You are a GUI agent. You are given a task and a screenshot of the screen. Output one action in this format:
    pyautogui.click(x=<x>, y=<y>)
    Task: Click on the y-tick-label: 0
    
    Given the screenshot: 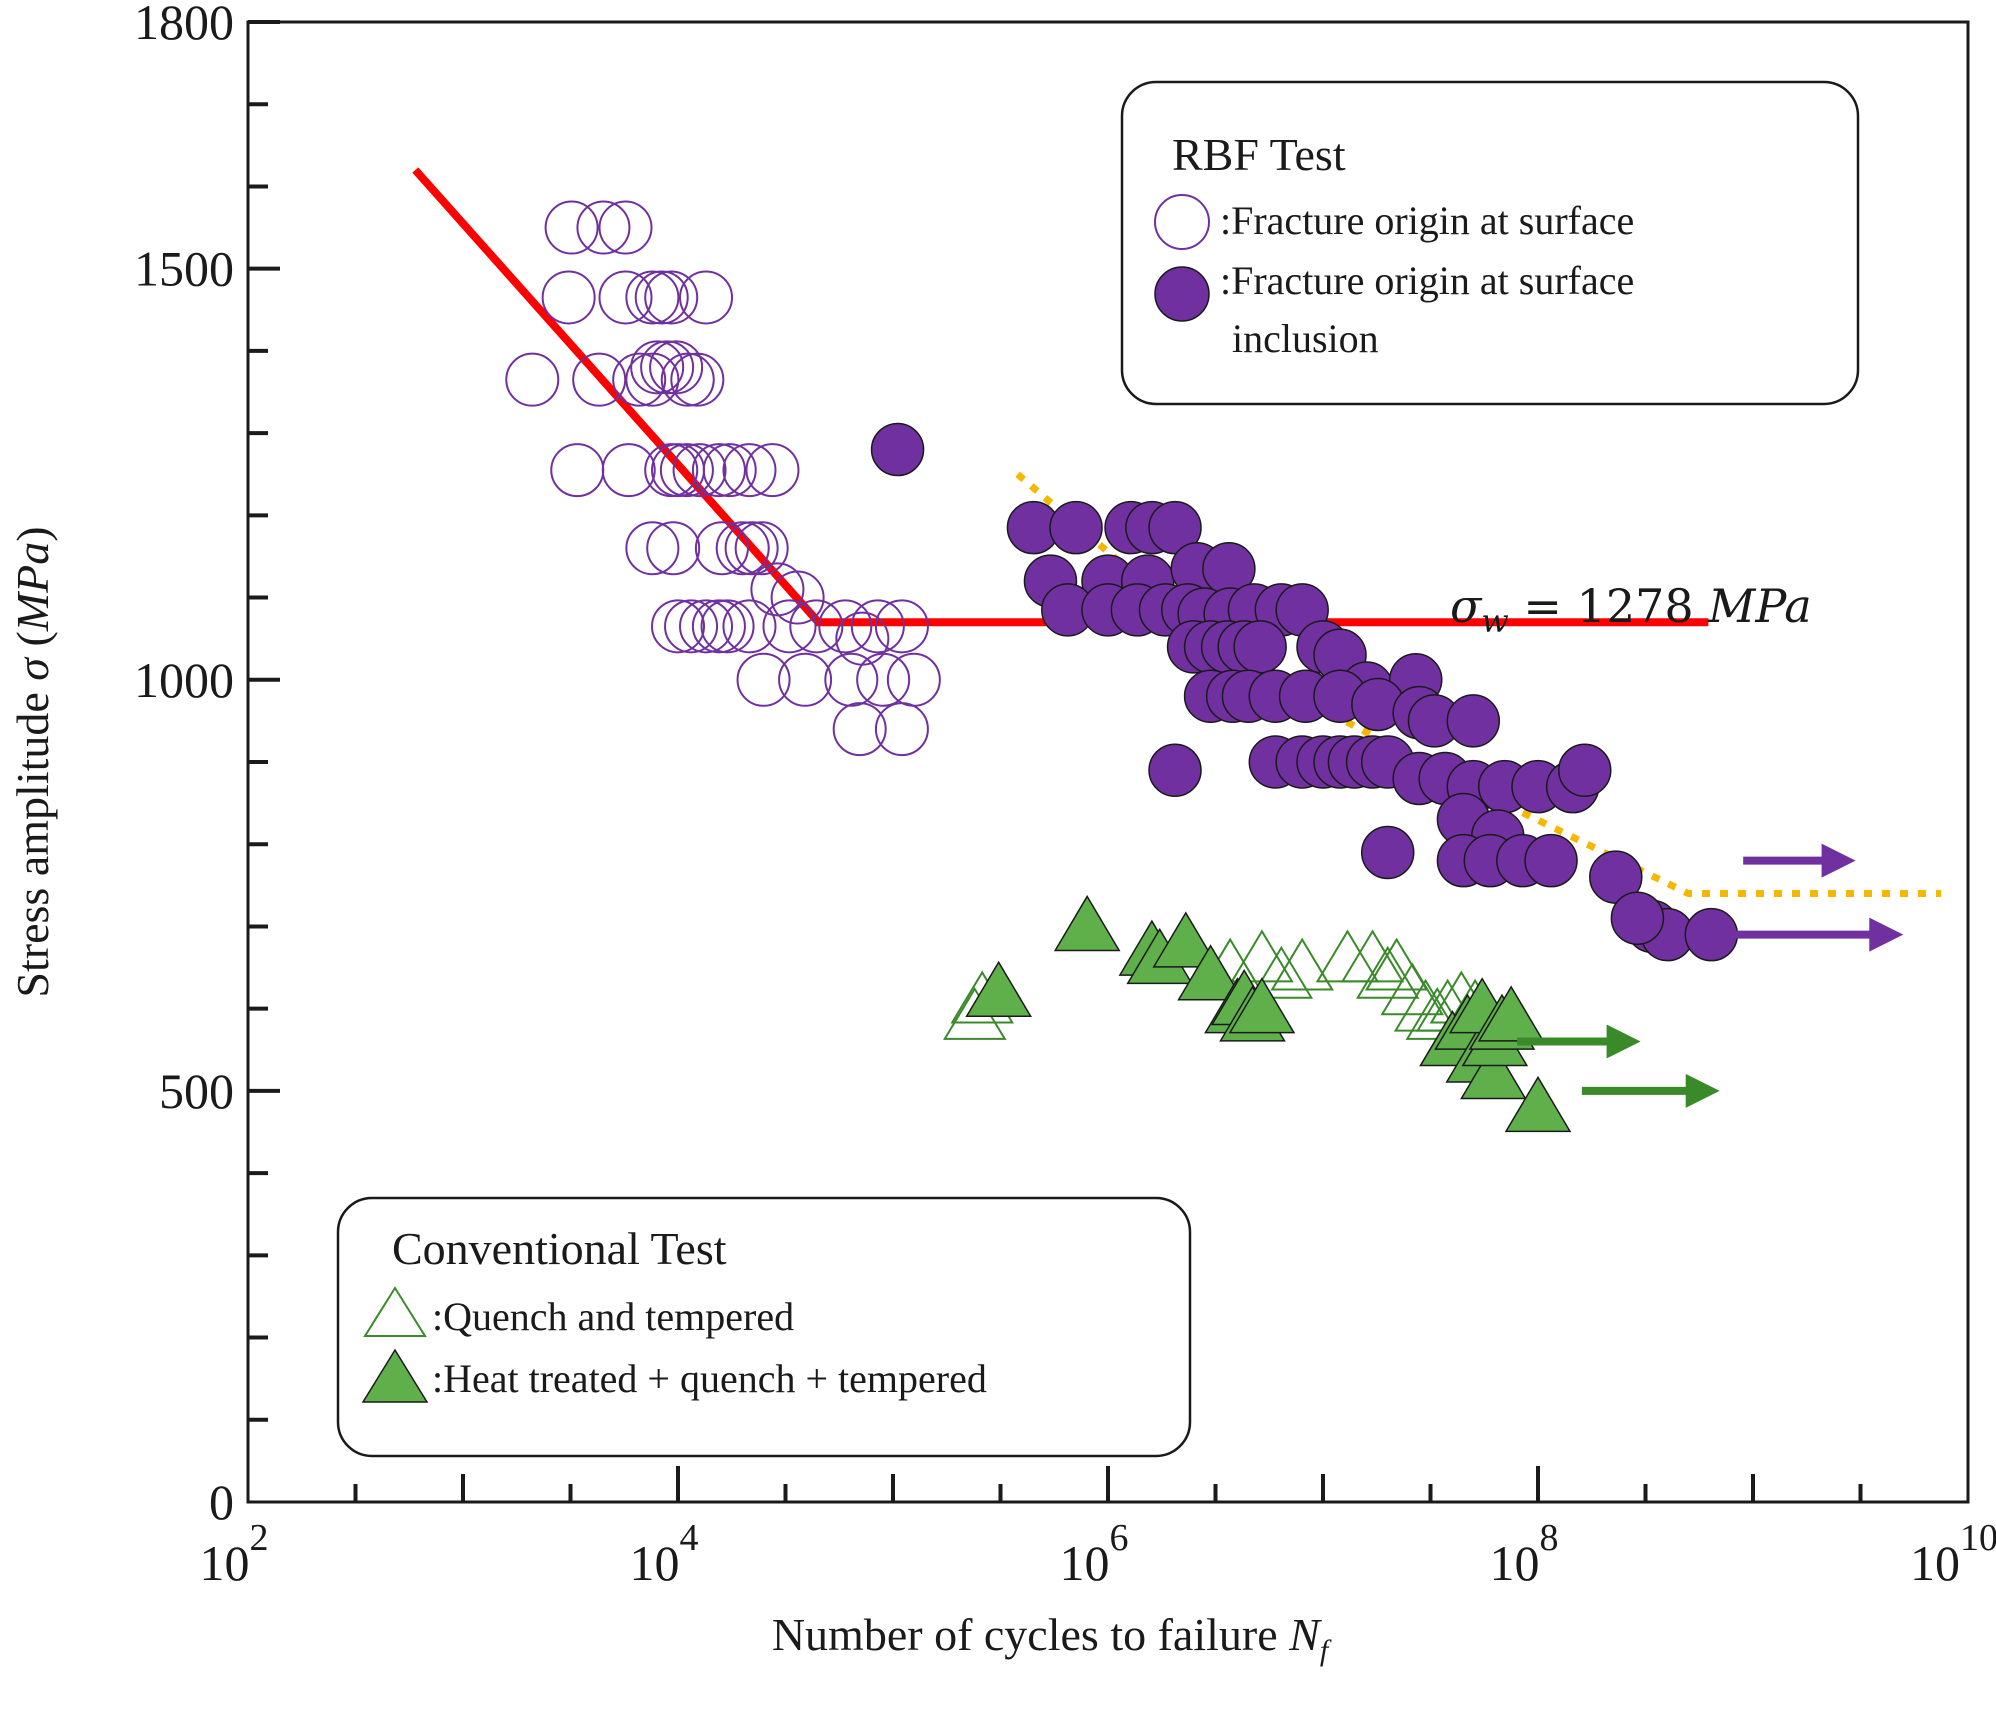 What is the action you would take?
    pyautogui.click(x=221, y=1502)
    